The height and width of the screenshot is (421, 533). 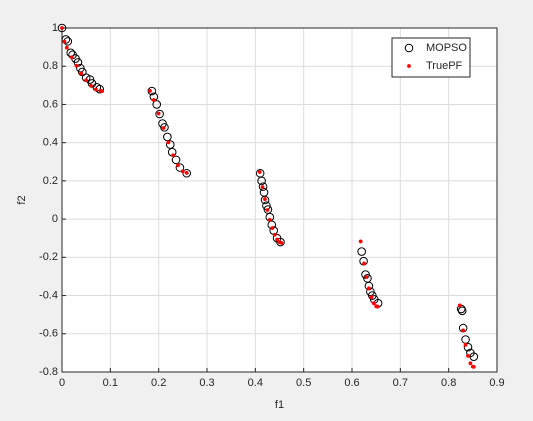 I want to click on y-tick-label: 0.4, so click(x=50, y=143).